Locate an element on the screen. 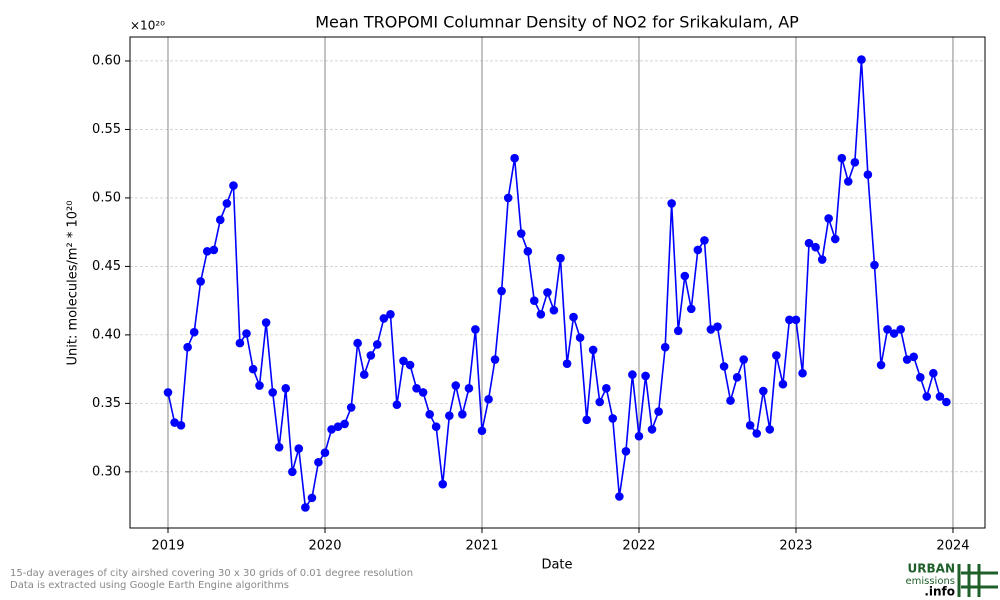  y-tick-label: 0.45 is located at coordinates (106, 266).